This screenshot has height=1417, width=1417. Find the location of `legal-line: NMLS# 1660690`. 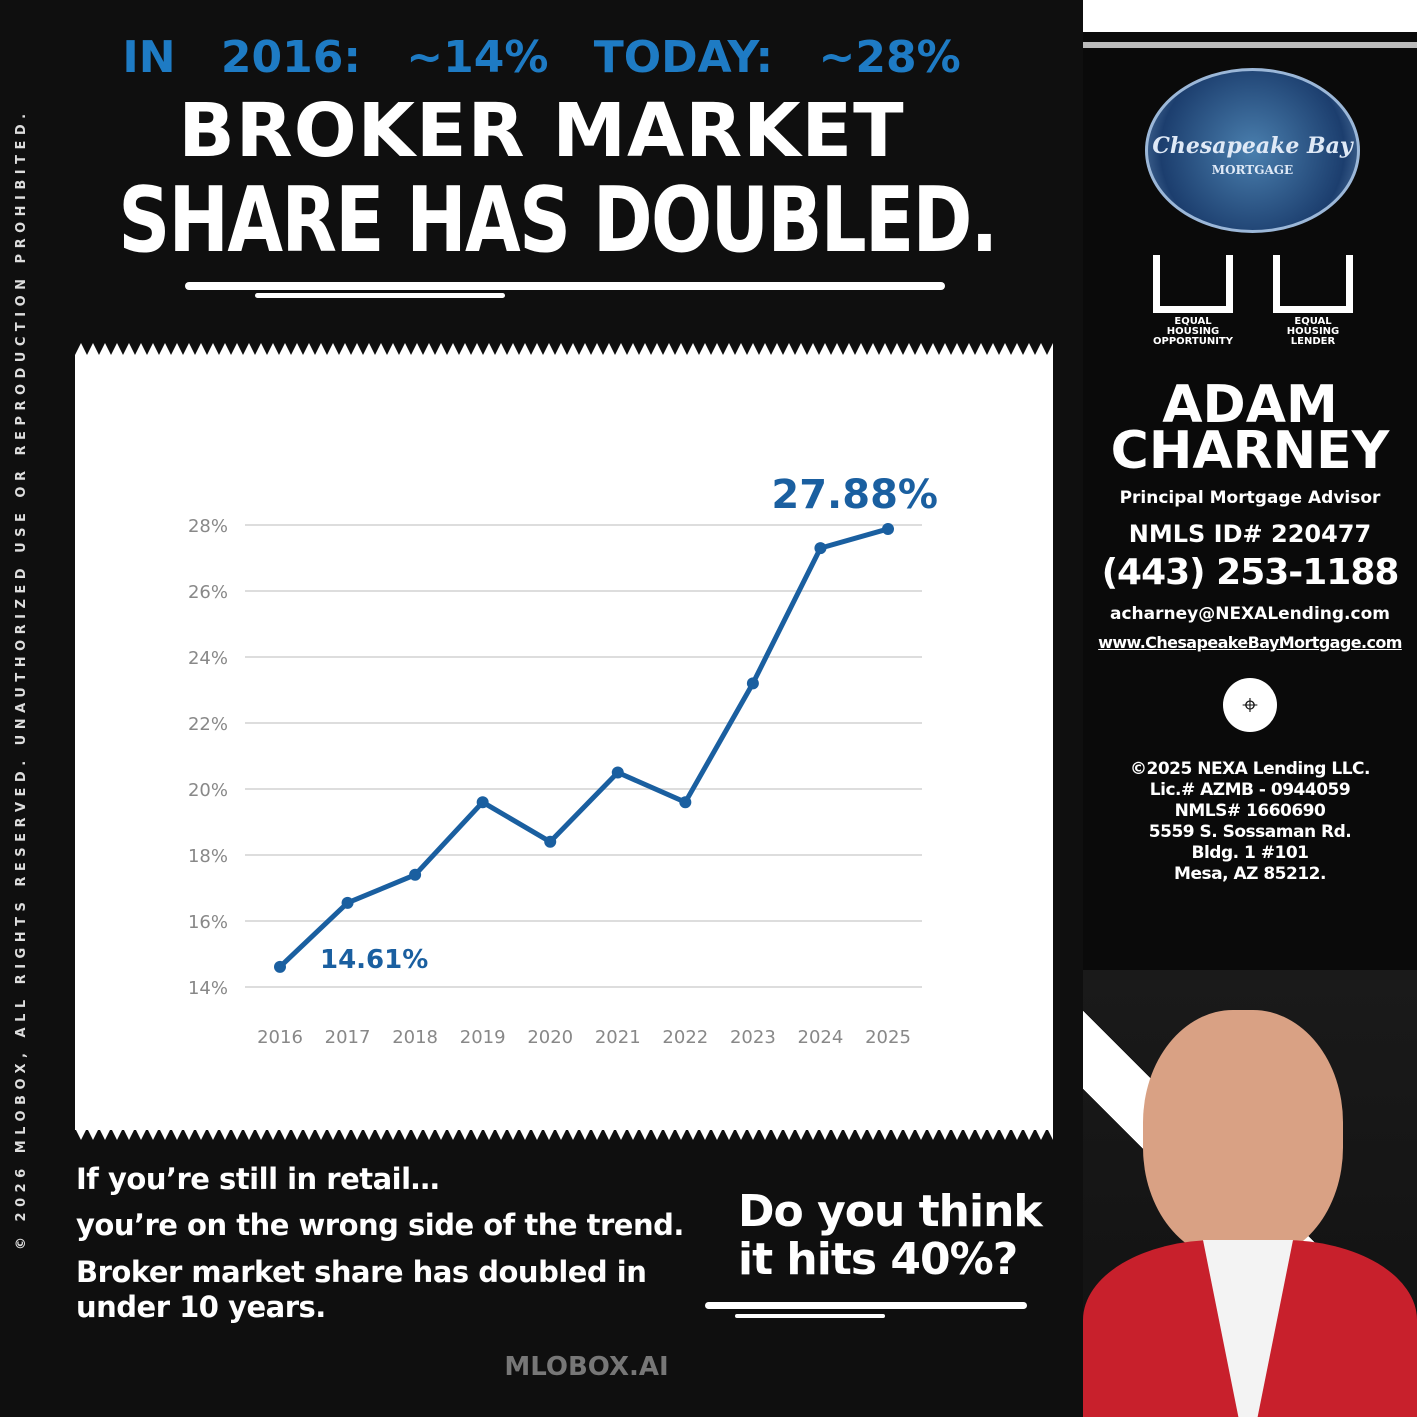

legal-line: NMLS# 1660690 is located at coordinates (1250, 811).